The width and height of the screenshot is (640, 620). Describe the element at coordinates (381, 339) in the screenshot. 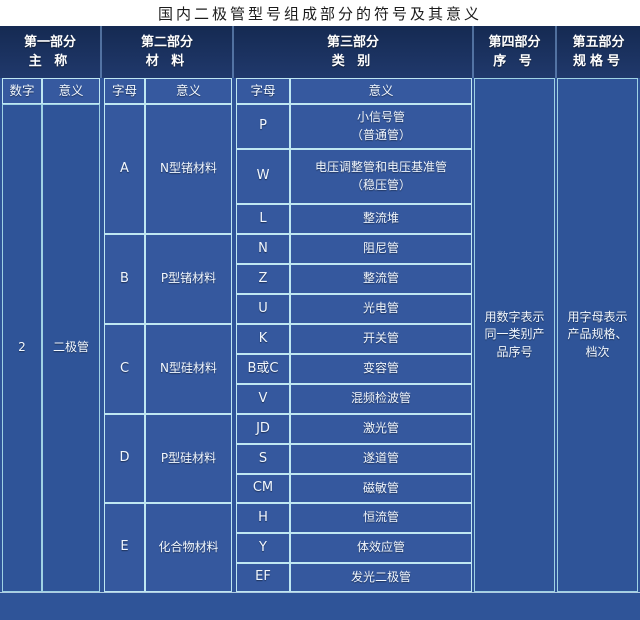

I see `category-meaning-6: 开关管` at that location.